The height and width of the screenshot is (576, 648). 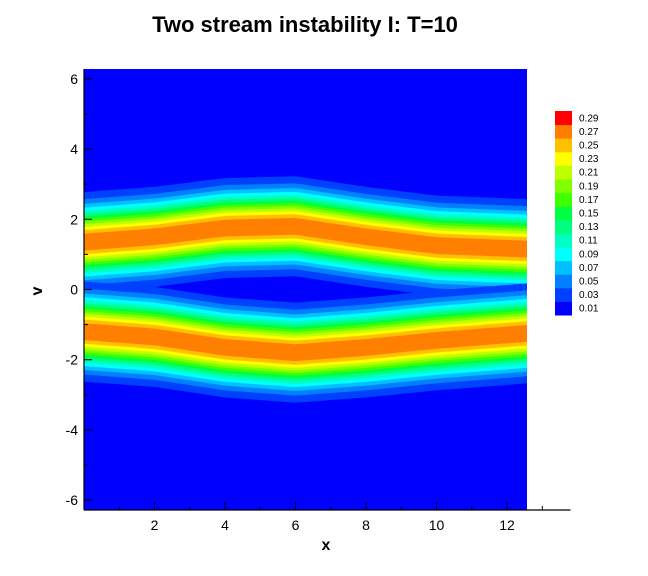 I want to click on y-tick-label-2: 2, so click(x=74, y=219).